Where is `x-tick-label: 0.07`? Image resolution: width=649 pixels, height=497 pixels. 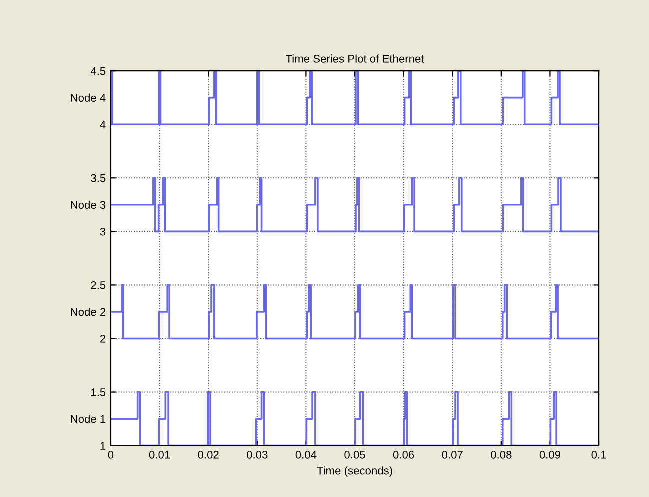
x-tick-label: 0.07 is located at coordinates (452, 454).